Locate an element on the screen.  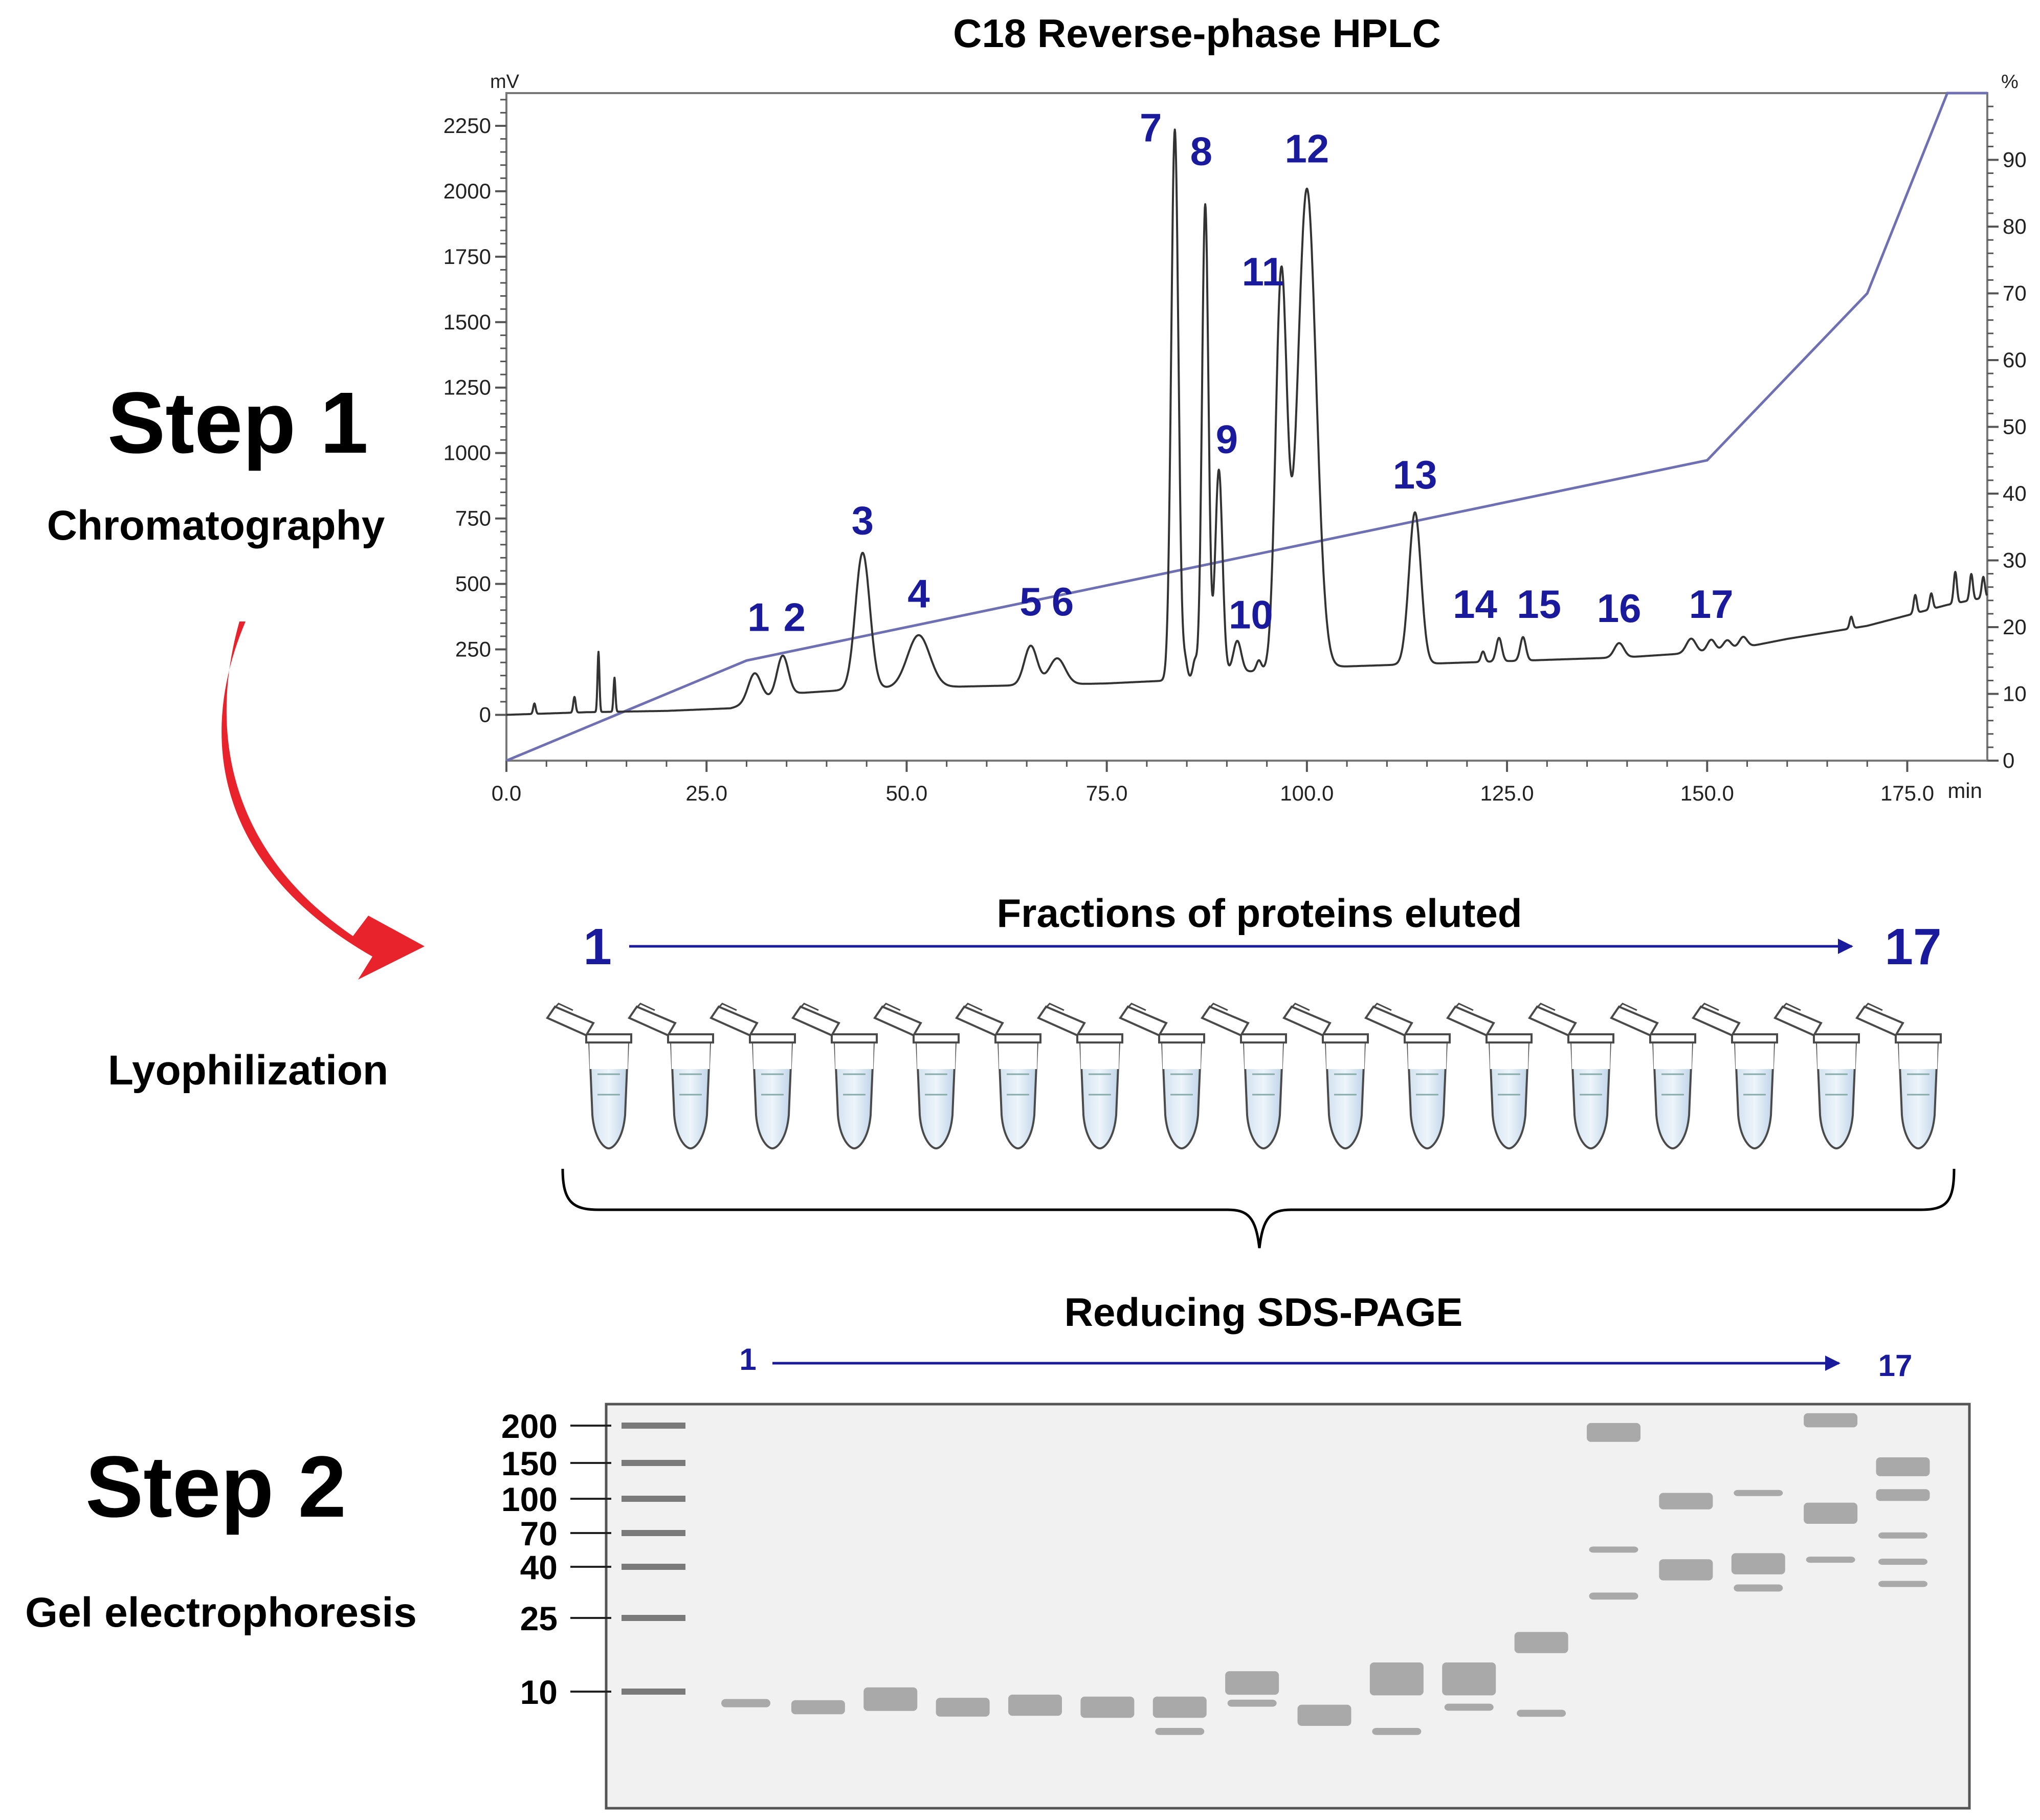
peak-label-9: 9 is located at coordinates (1227, 439).